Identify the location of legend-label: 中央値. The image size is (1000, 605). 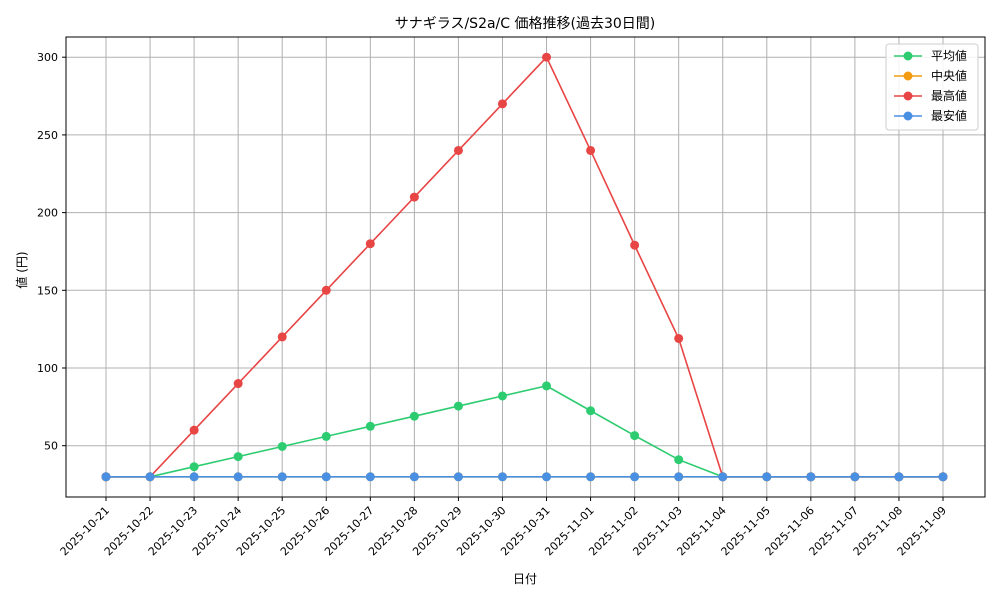
(949, 75).